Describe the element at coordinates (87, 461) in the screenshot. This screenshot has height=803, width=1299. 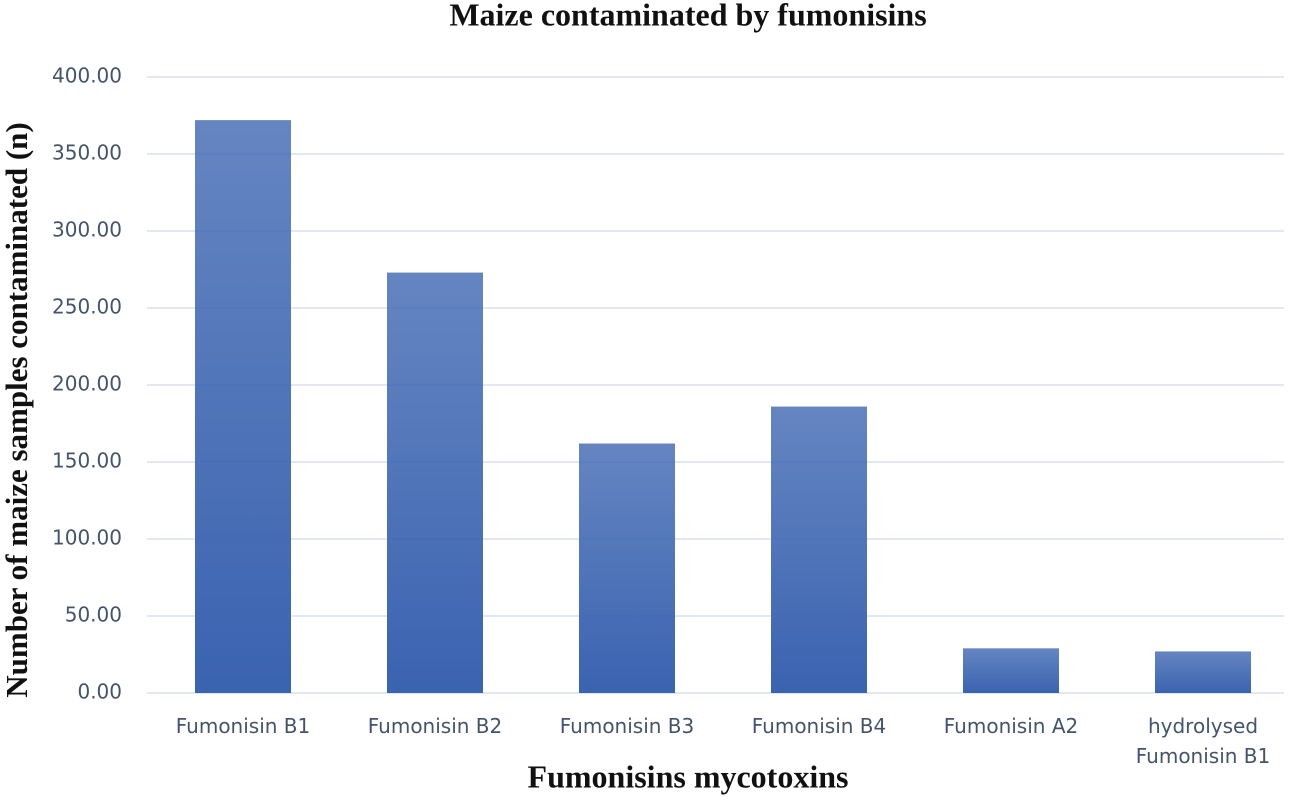
I see `y-tick-label: 150.00` at that location.